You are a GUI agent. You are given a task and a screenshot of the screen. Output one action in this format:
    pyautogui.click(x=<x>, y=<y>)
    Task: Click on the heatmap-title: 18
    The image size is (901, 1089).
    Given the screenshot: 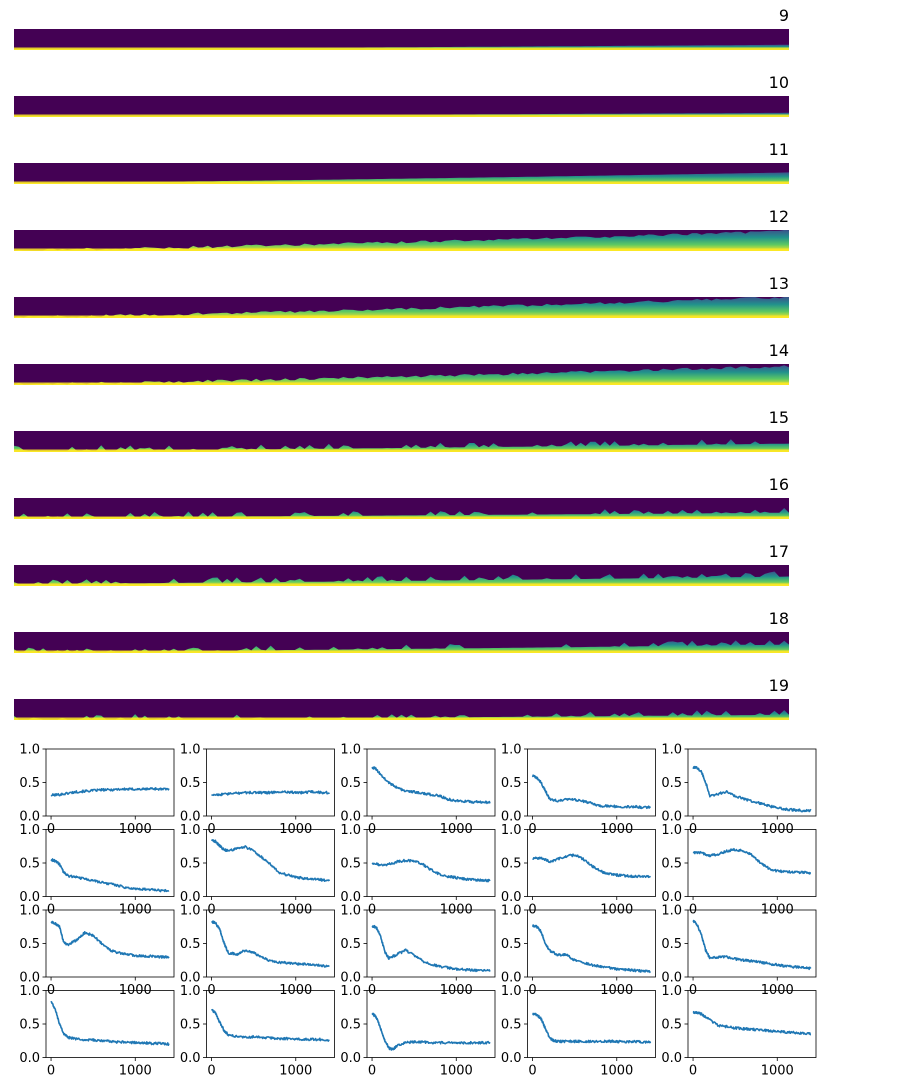 What is the action you would take?
    pyautogui.click(x=779, y=618)
    